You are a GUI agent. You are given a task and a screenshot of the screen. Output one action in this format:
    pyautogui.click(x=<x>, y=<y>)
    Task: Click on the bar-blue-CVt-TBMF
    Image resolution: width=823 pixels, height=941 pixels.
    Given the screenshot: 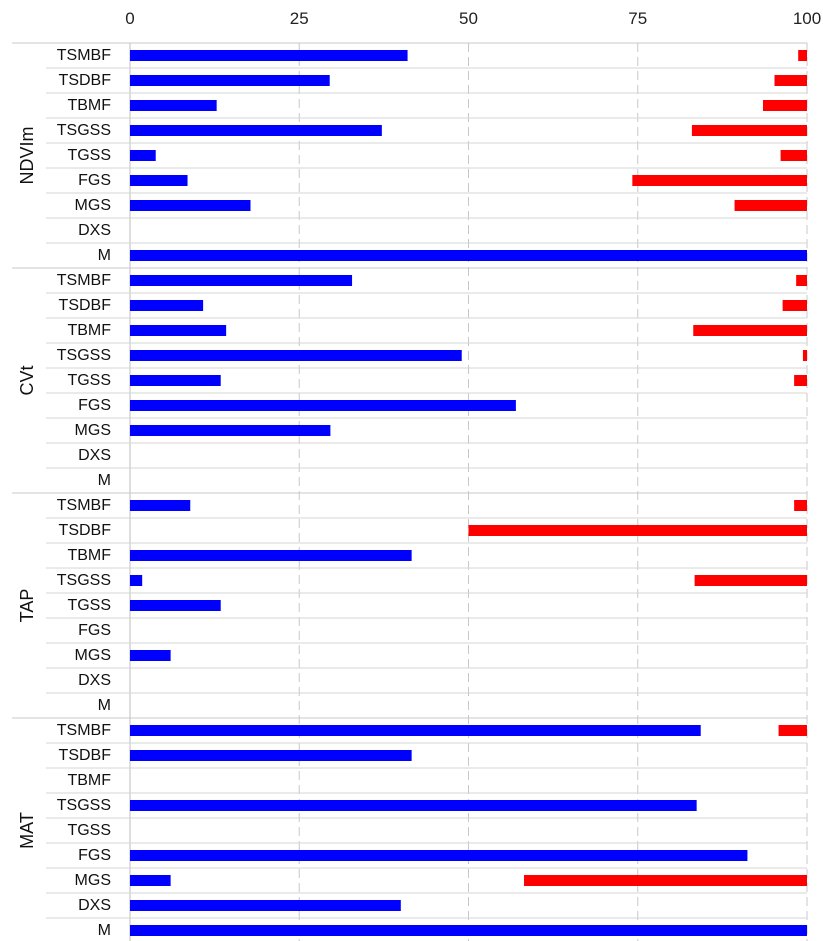 What is the action you would take?
    pyautogui.click(x=178, y=330)
    